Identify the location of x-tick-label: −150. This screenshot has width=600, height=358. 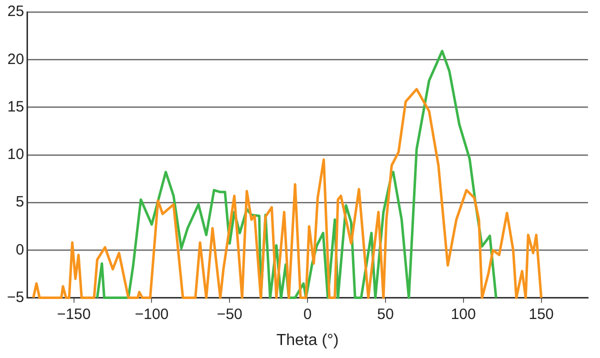
(73, 314).